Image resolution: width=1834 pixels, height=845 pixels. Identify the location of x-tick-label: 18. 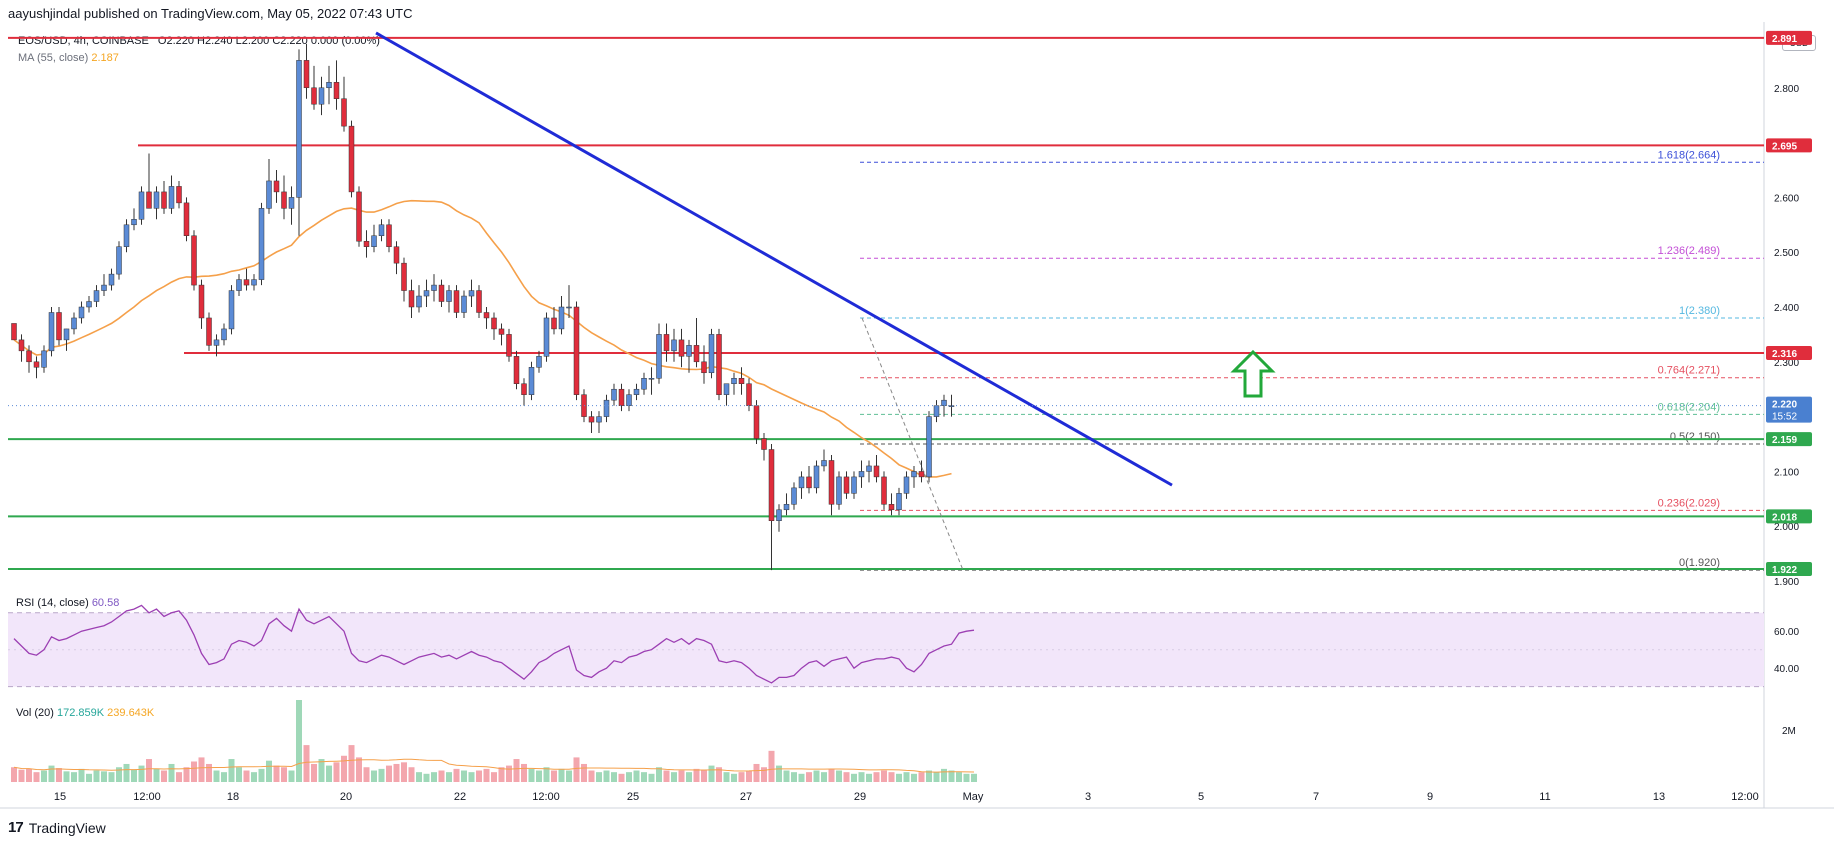
(233, 797).